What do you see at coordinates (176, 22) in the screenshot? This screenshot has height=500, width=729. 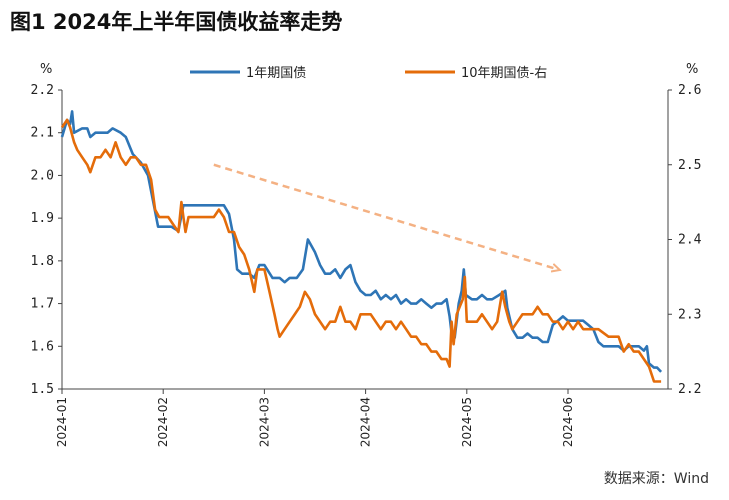 I see `chart-title: 图1 2024年上半年国债收益率走势` at bounding box center [176, 22].